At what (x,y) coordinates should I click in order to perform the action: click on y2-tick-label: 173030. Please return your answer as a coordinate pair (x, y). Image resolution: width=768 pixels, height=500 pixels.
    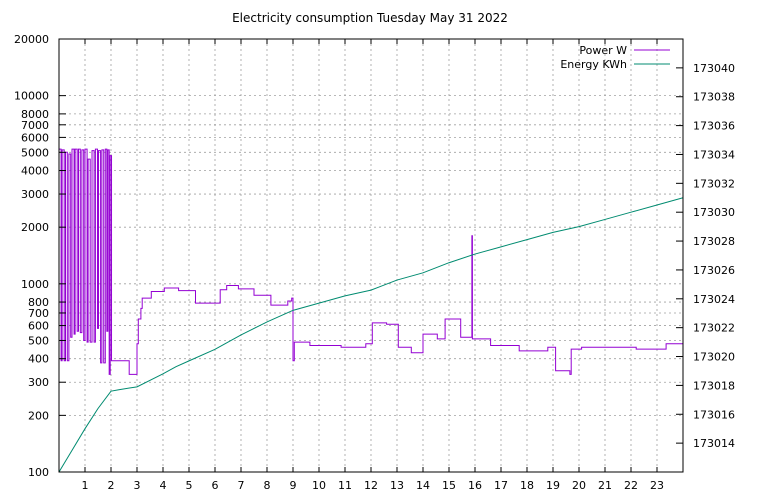
    Looking at the image, I should click on (714, 212).